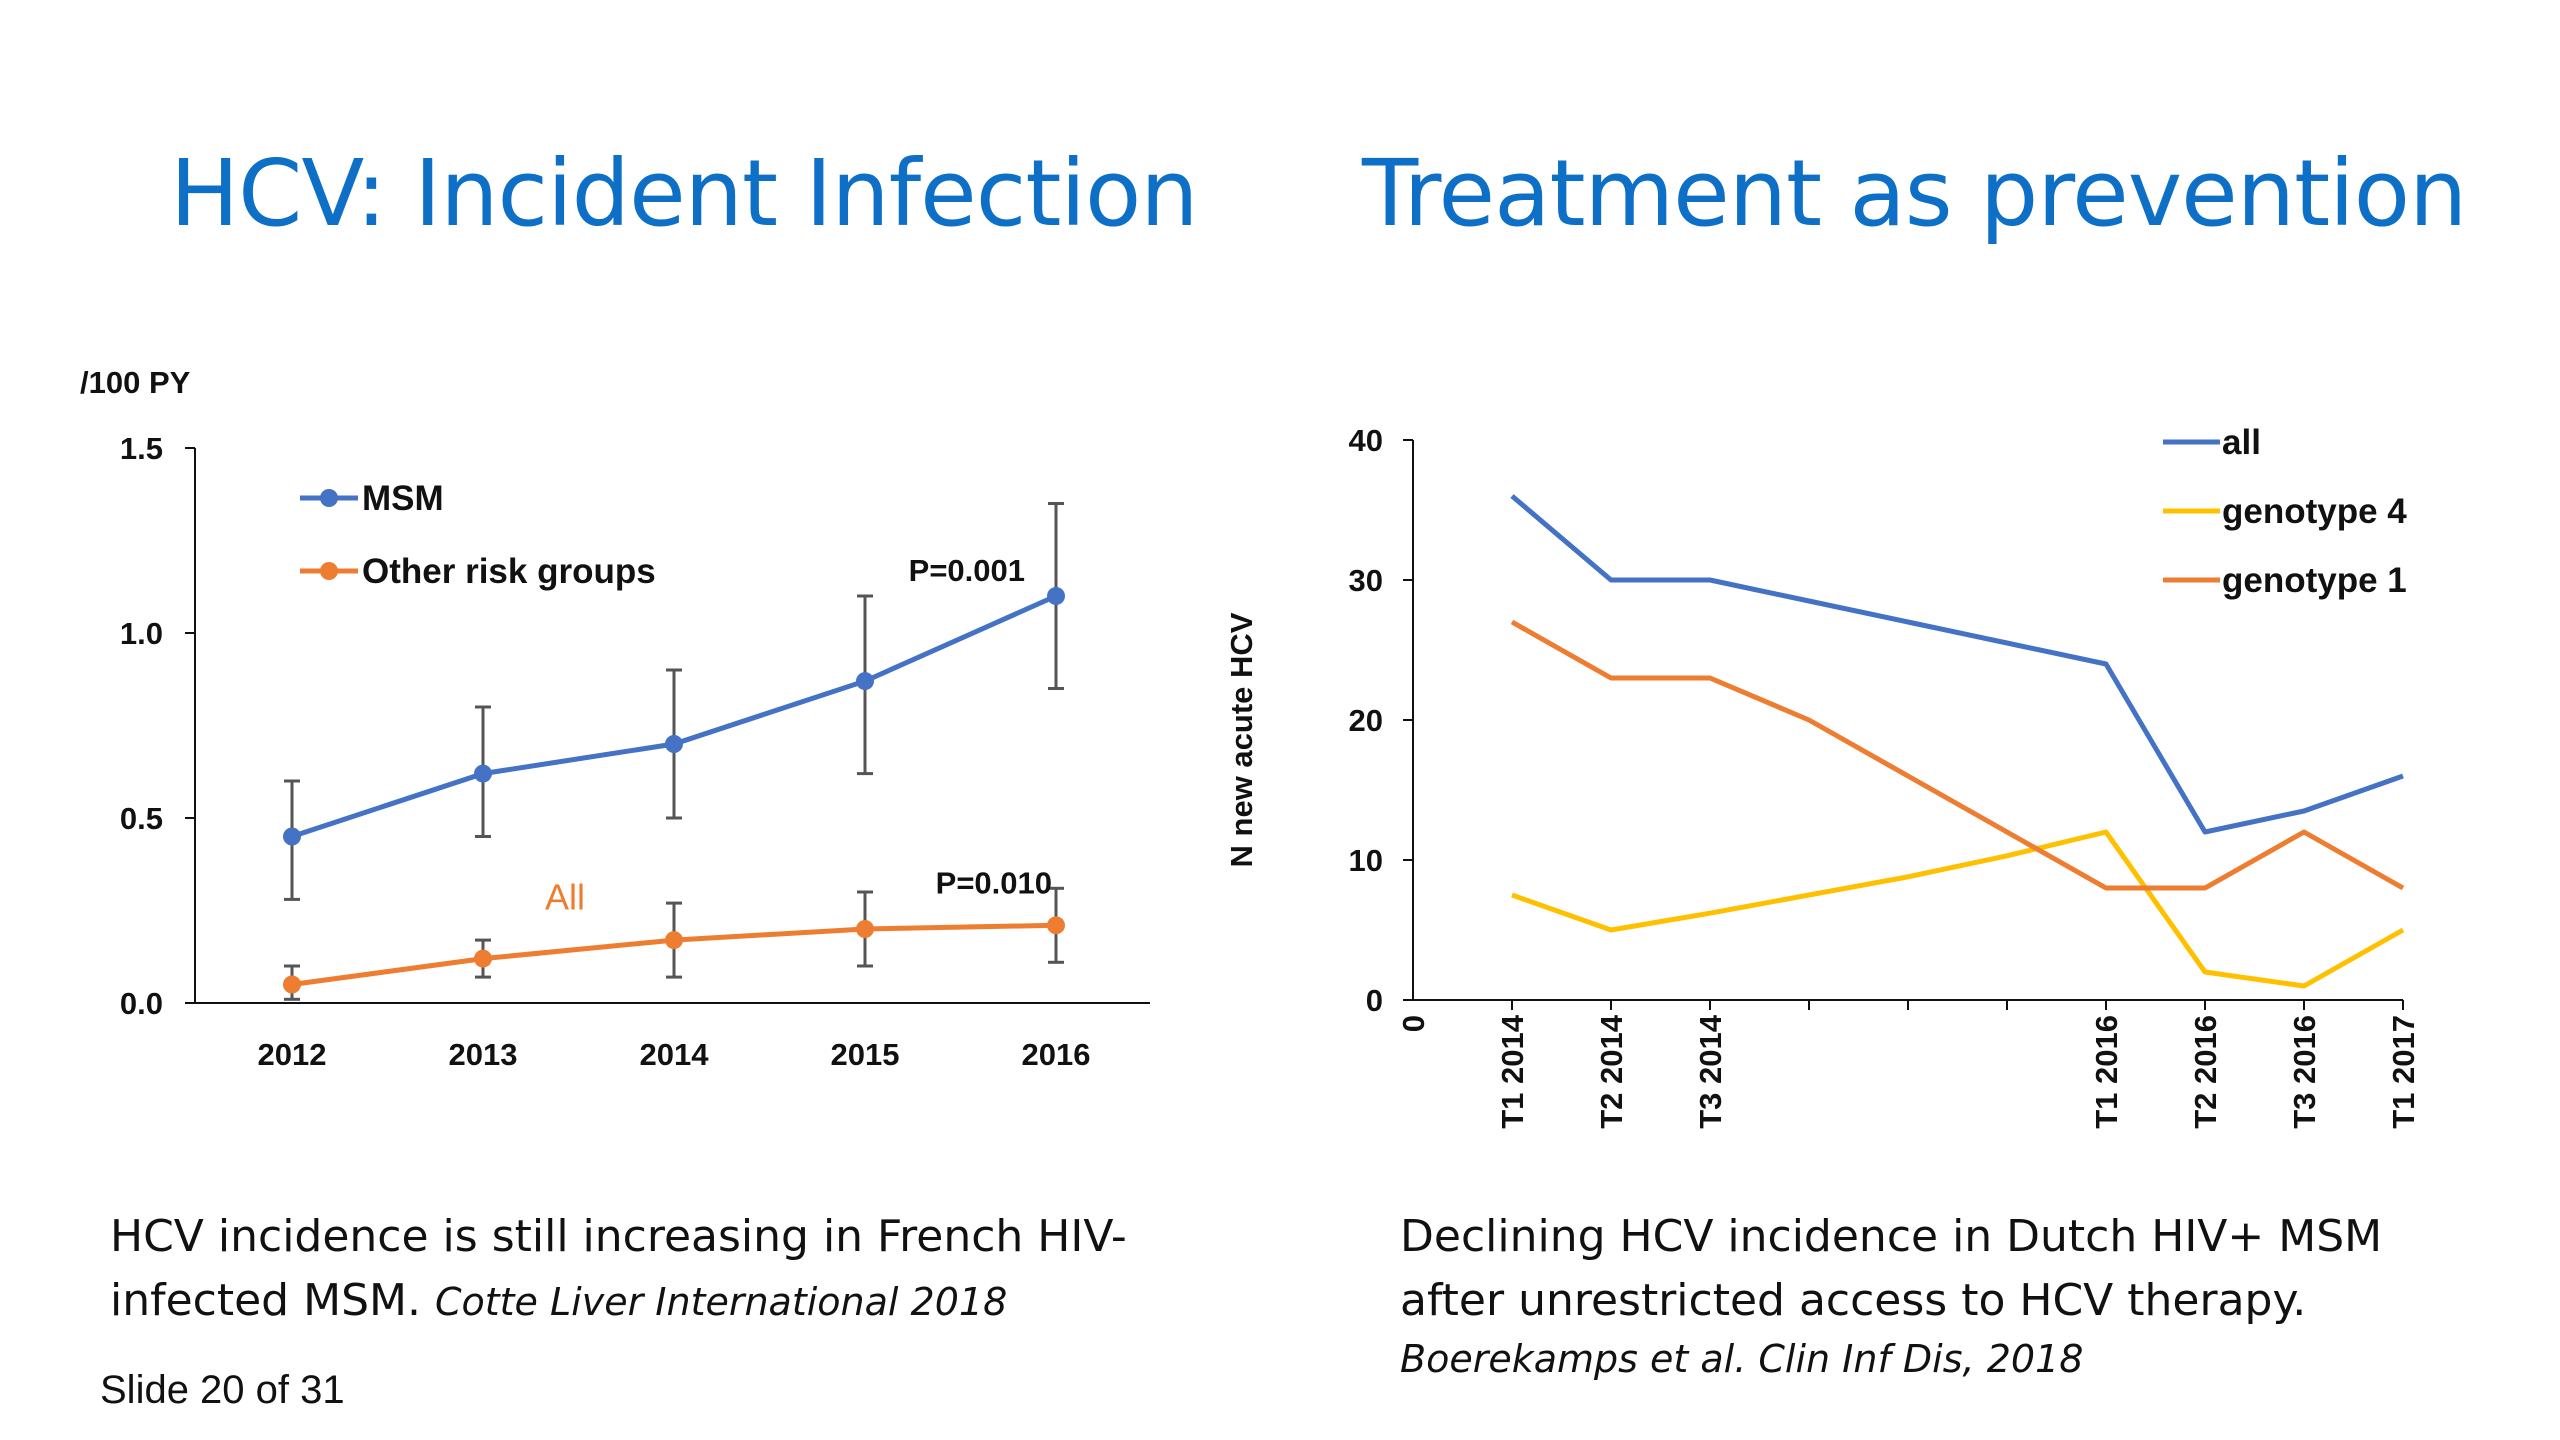 The height and width of the screenshot is (1440, 2560). I want to click on p-value-msm: P=0.001, so click(967, 570).